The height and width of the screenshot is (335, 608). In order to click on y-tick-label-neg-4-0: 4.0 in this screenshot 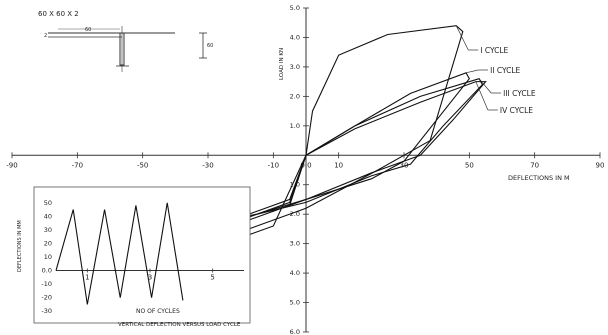, I will do `click(295, 273)`.